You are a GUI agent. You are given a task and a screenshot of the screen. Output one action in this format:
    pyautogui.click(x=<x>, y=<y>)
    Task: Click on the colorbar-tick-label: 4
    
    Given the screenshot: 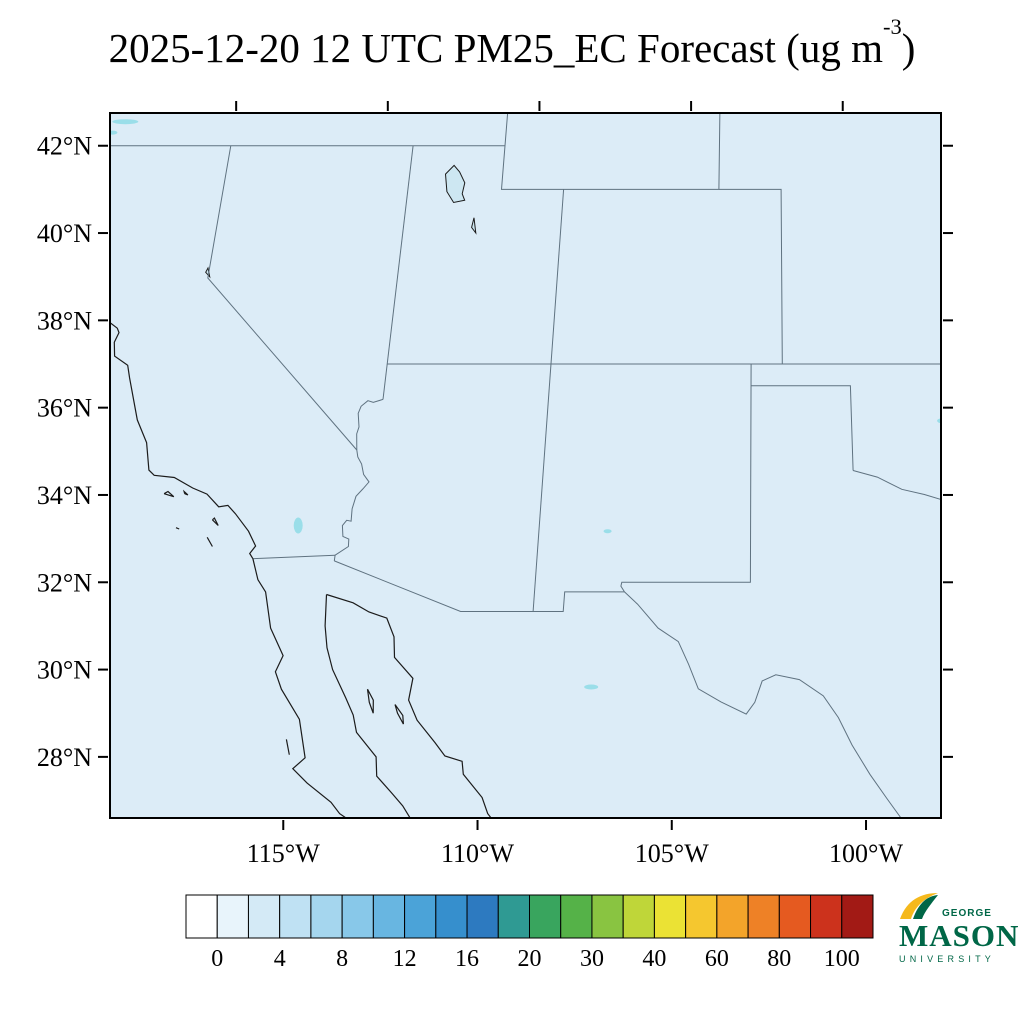 What is the action you would take?
    pyautogui.click(x=280, y=959)
    